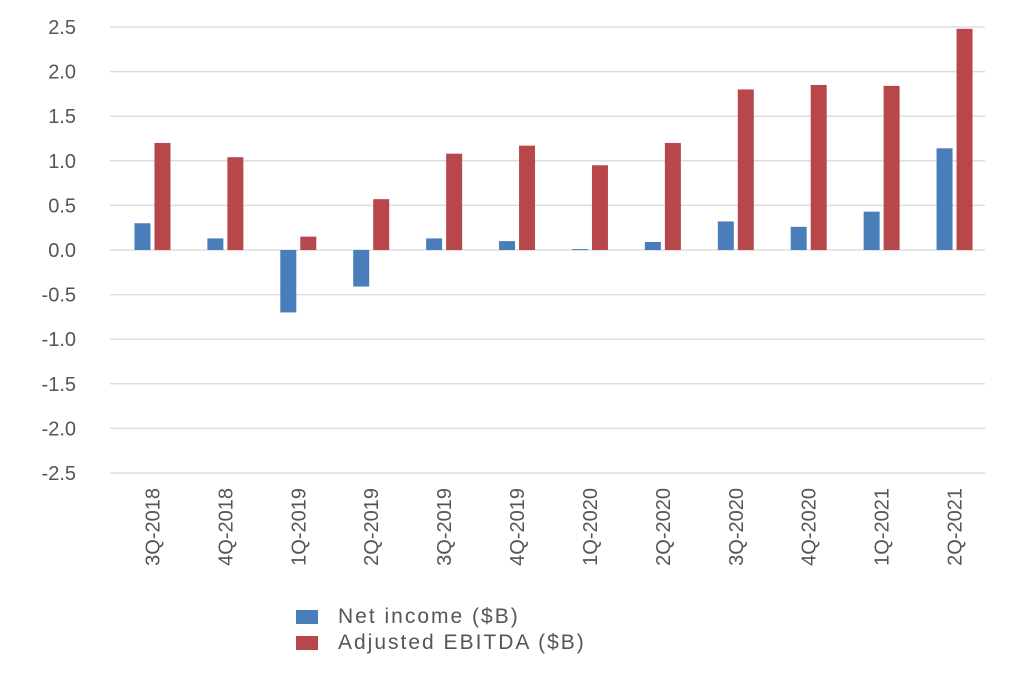 The height and width of the screenshot is (683, 1024). I want to click on x-tick-label: 4Q-2020, so click(810, 527).